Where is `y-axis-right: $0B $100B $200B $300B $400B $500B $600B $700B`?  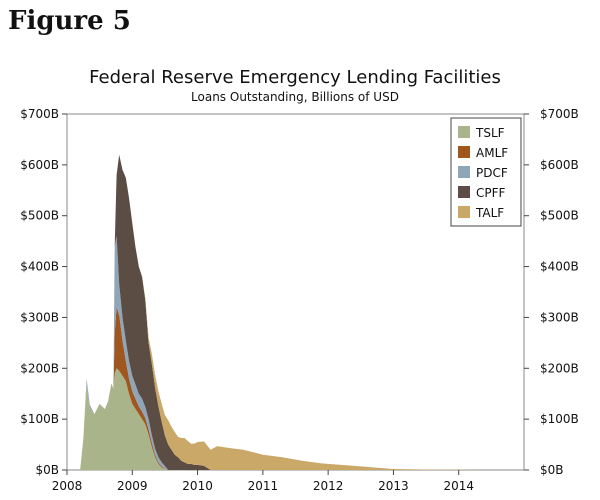
y-axis-right: $0B $100B $200B $300B $400B $500B $600B $700B is located at coordinates (551, 292).